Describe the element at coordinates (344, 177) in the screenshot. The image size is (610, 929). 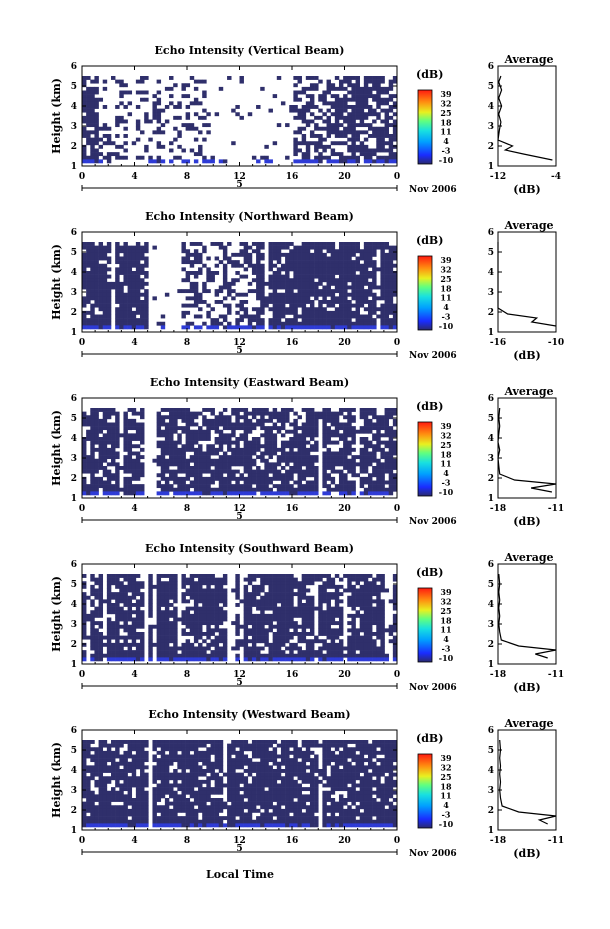
I see `x-tick-label: 20` at that location.